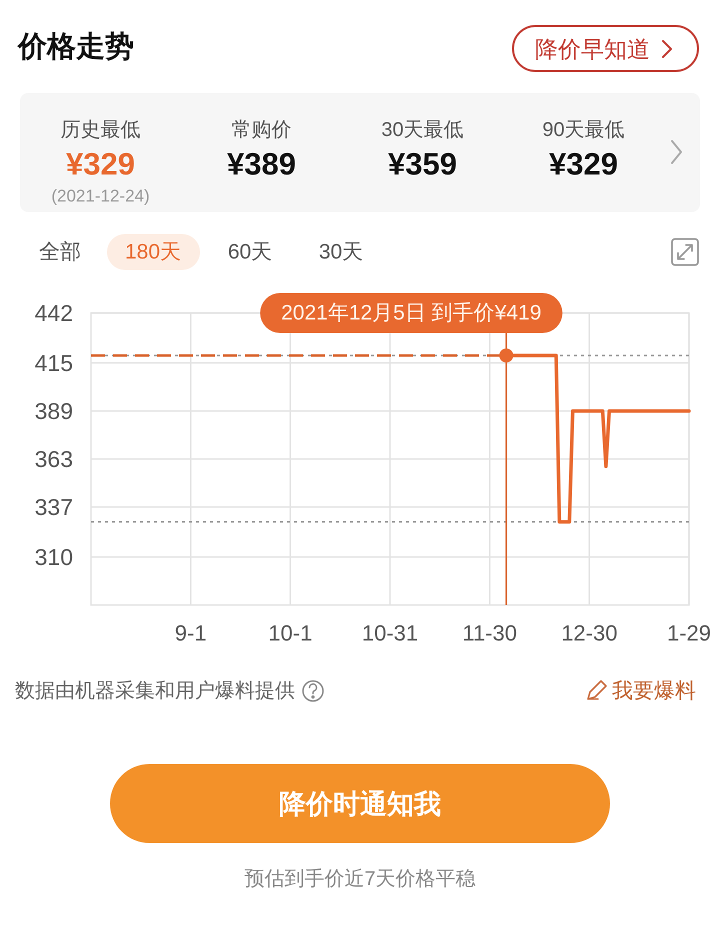  What do you see at coordinates (689, 633) in the screenshot?
I see `x-tick-label: 1-29` at bounding box center [689, 633].